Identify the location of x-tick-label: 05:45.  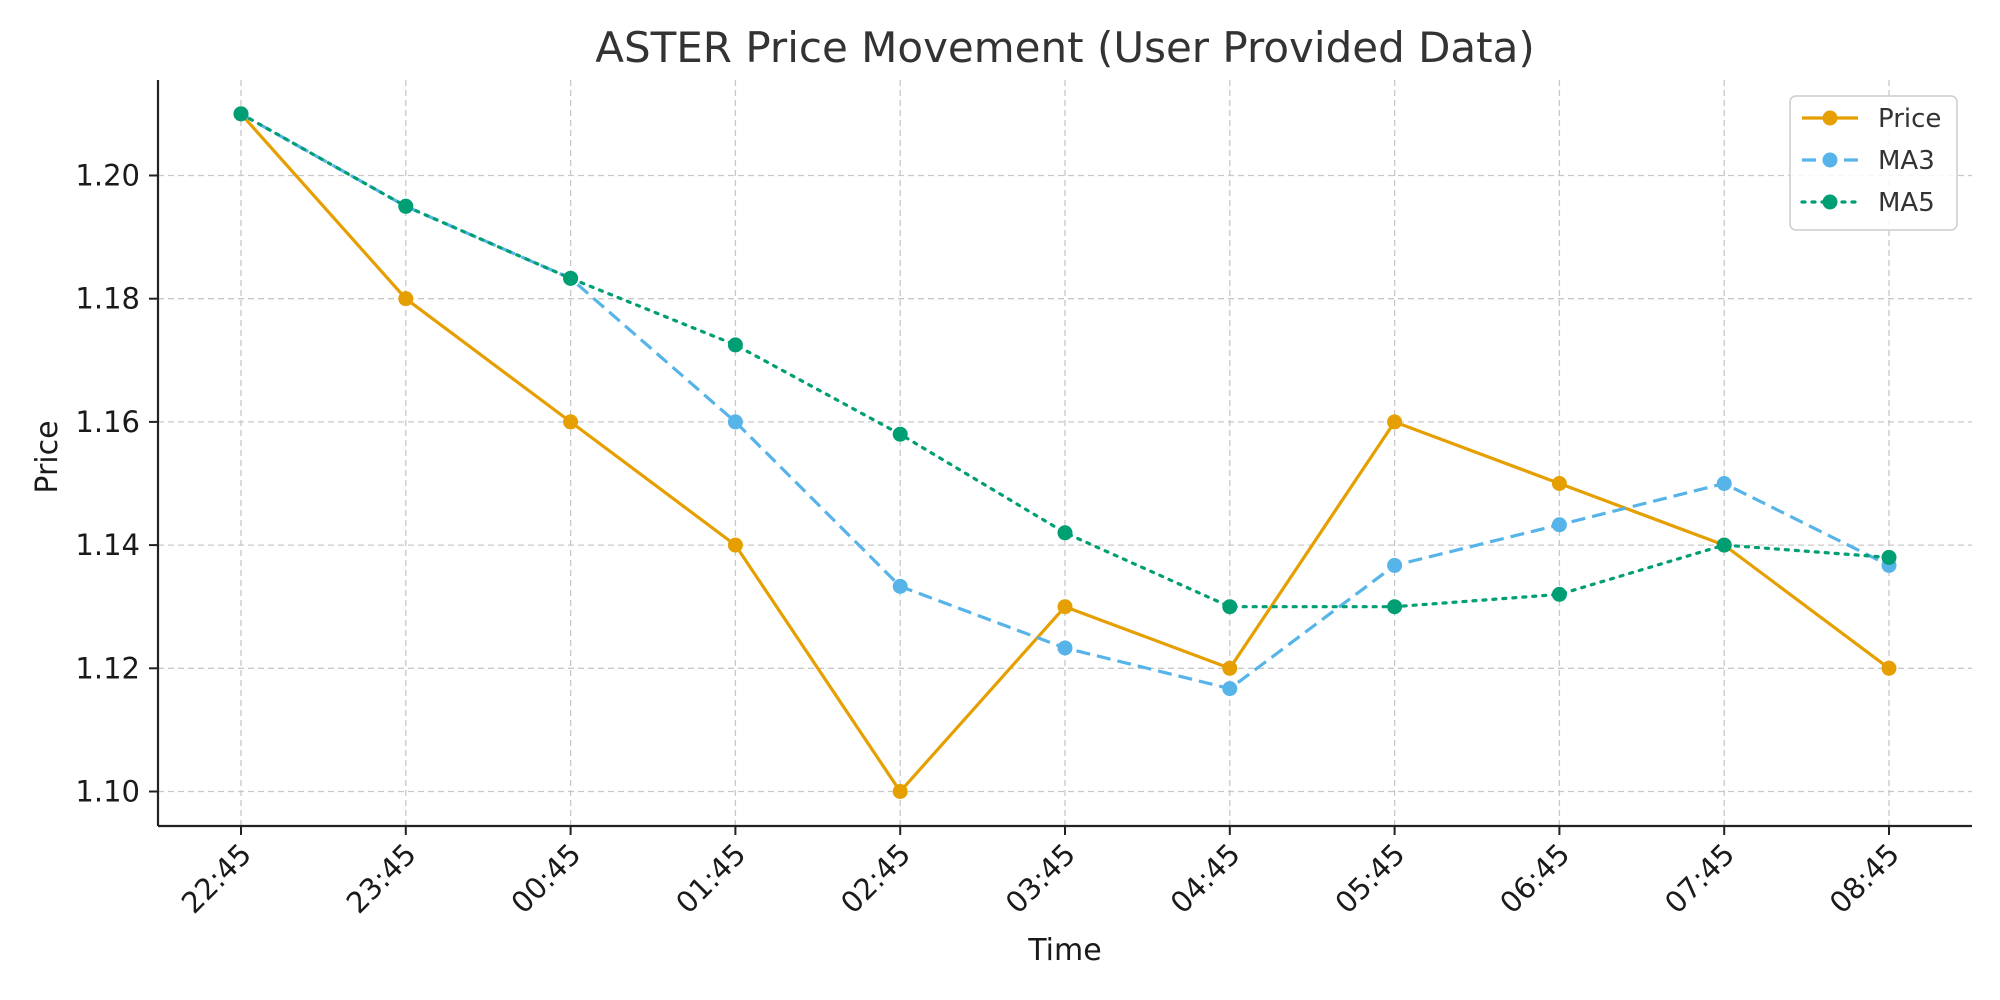
(1369, 878).